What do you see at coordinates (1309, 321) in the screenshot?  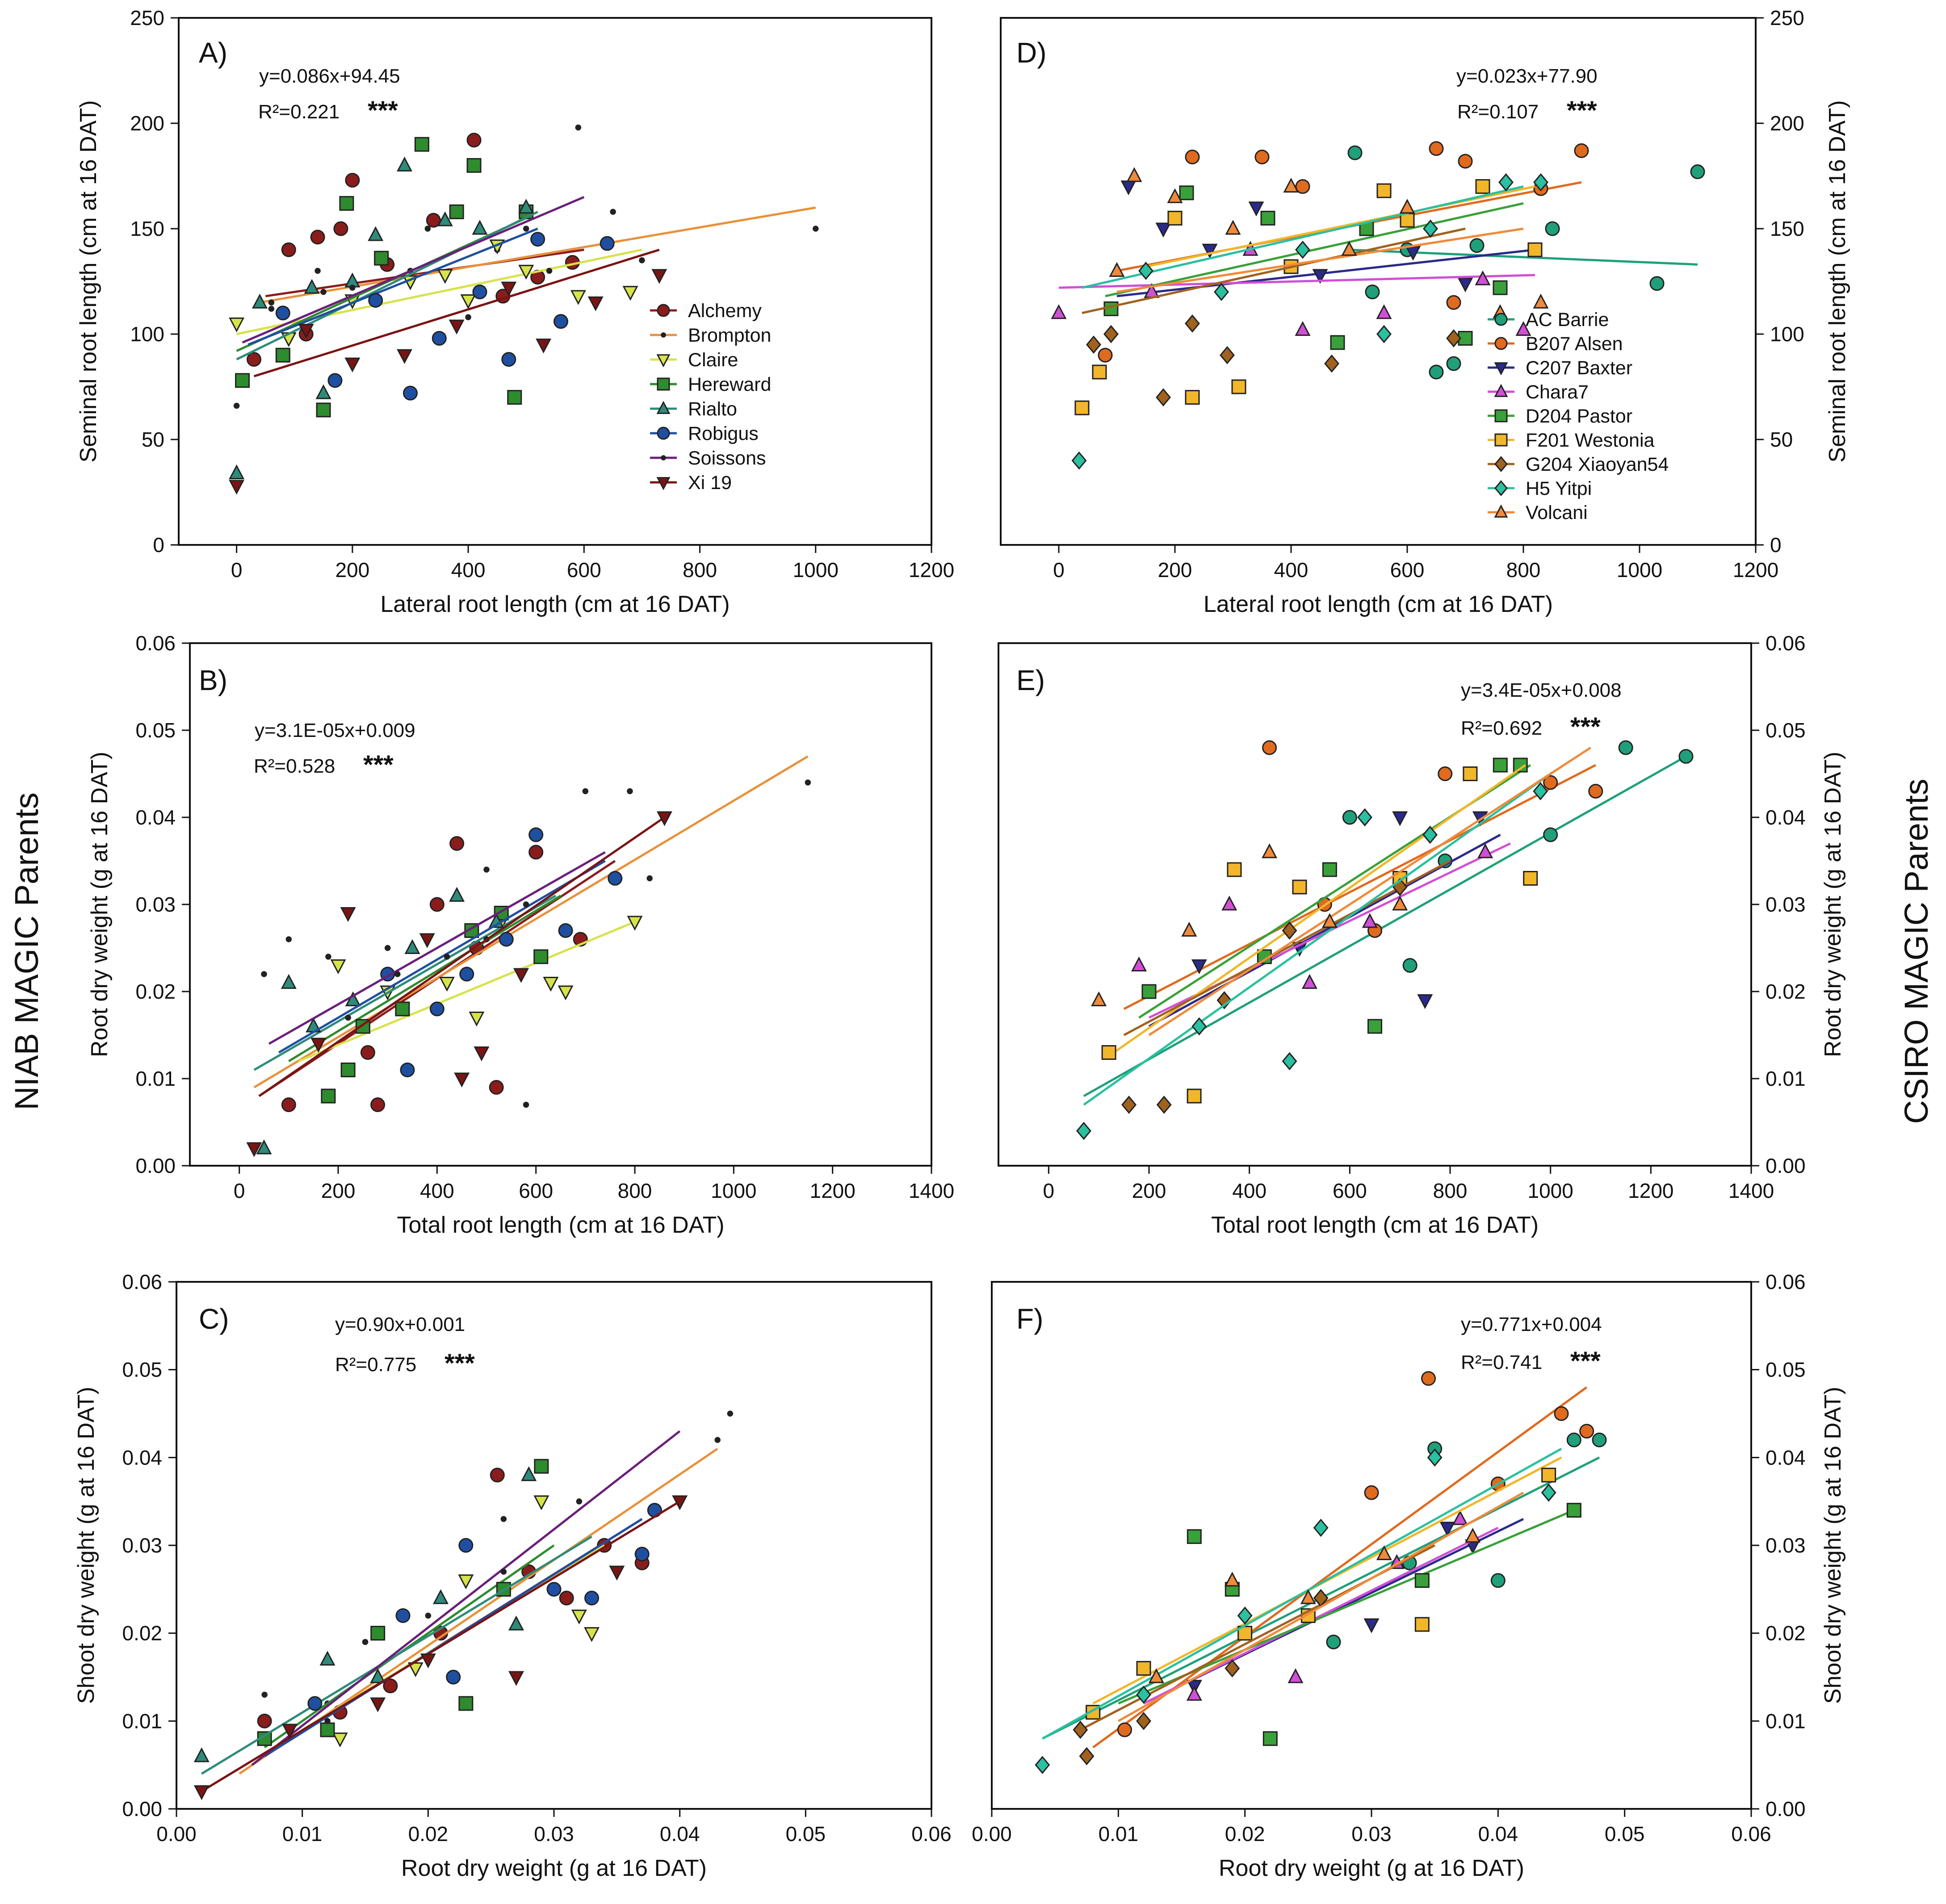 I see `series-h5-yitpi` at bounding box center [1309, 321].